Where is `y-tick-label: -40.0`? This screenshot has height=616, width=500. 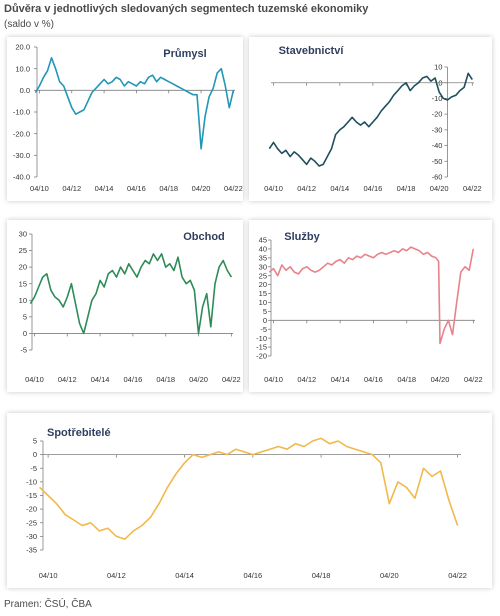 y-tick-label: -40.0 is located at coordinates (21, 177).